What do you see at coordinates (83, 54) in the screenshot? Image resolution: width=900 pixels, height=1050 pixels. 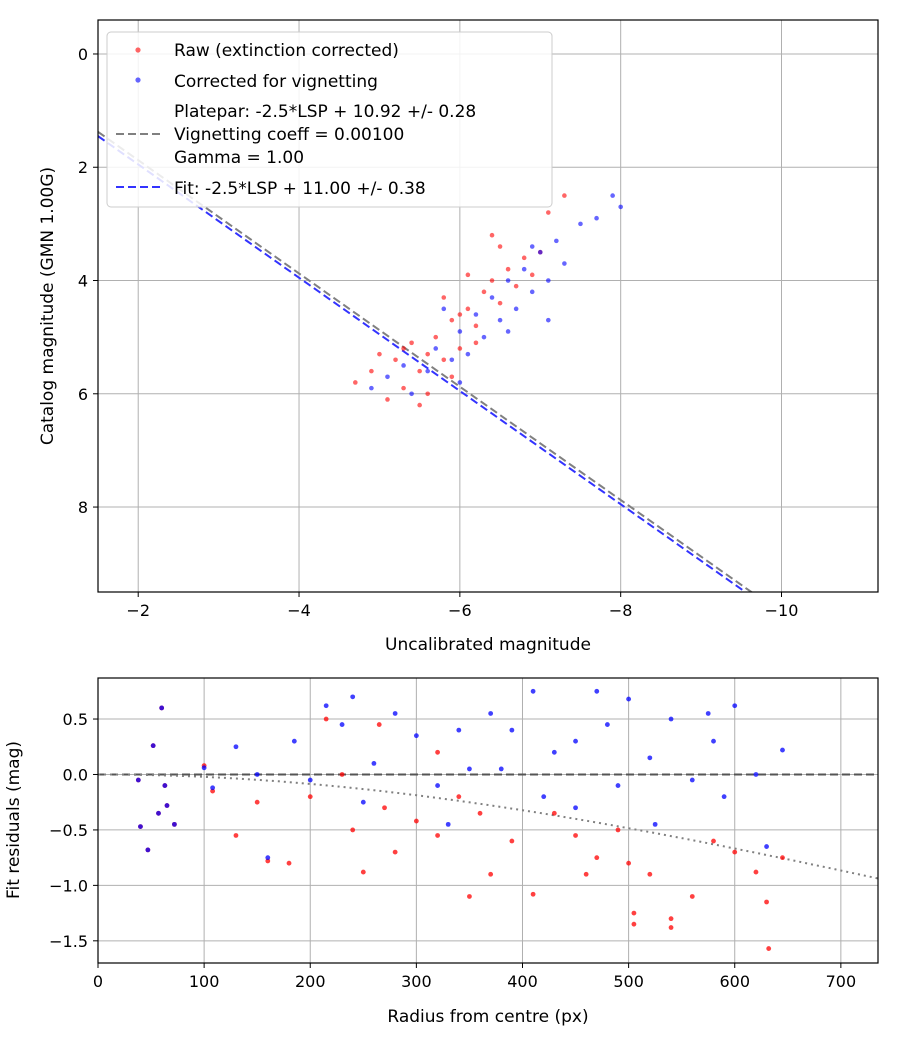 I see `y-tick-label: 0` at bounding box center [83, 54].